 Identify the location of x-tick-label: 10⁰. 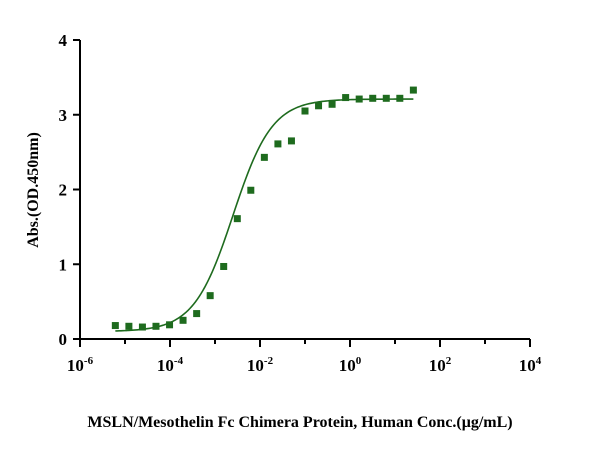
(350, 365).